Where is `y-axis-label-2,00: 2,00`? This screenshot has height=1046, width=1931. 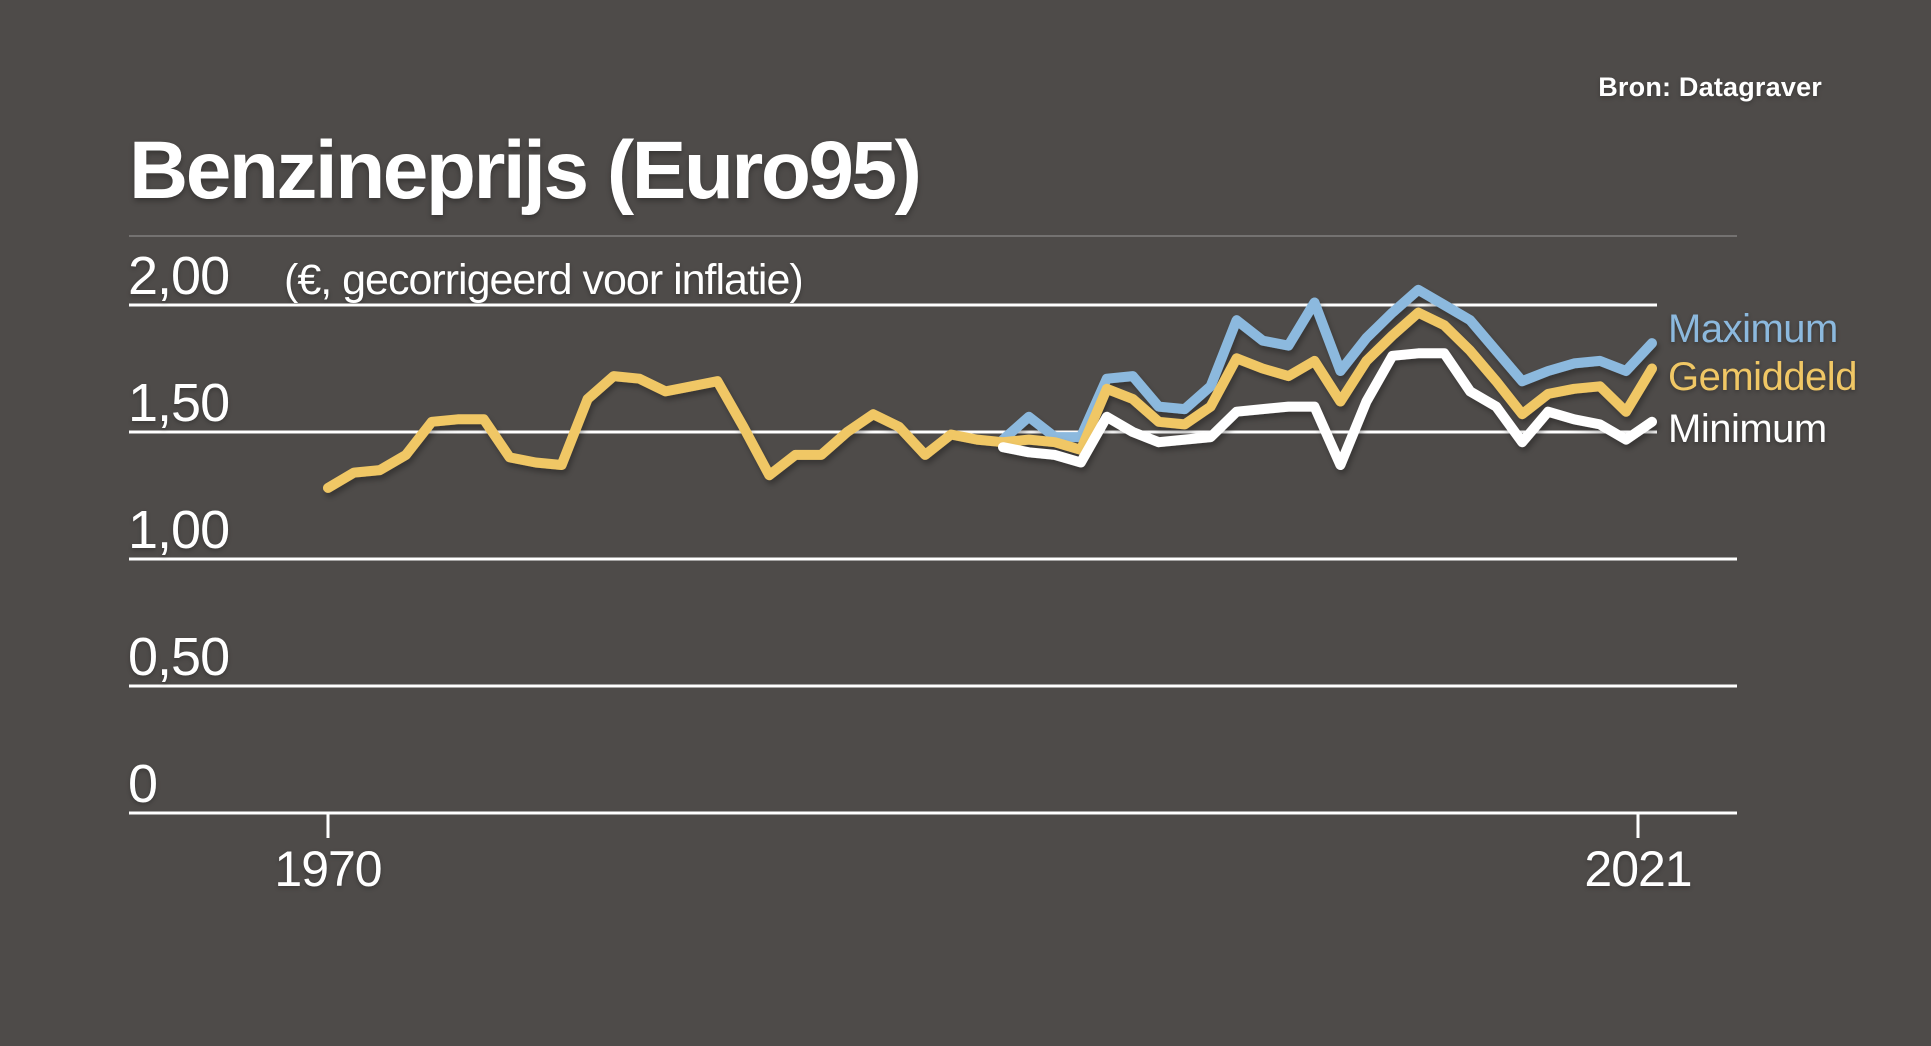
y-axis-label-2,00: 2,00 is located at coordinates (179, 276).